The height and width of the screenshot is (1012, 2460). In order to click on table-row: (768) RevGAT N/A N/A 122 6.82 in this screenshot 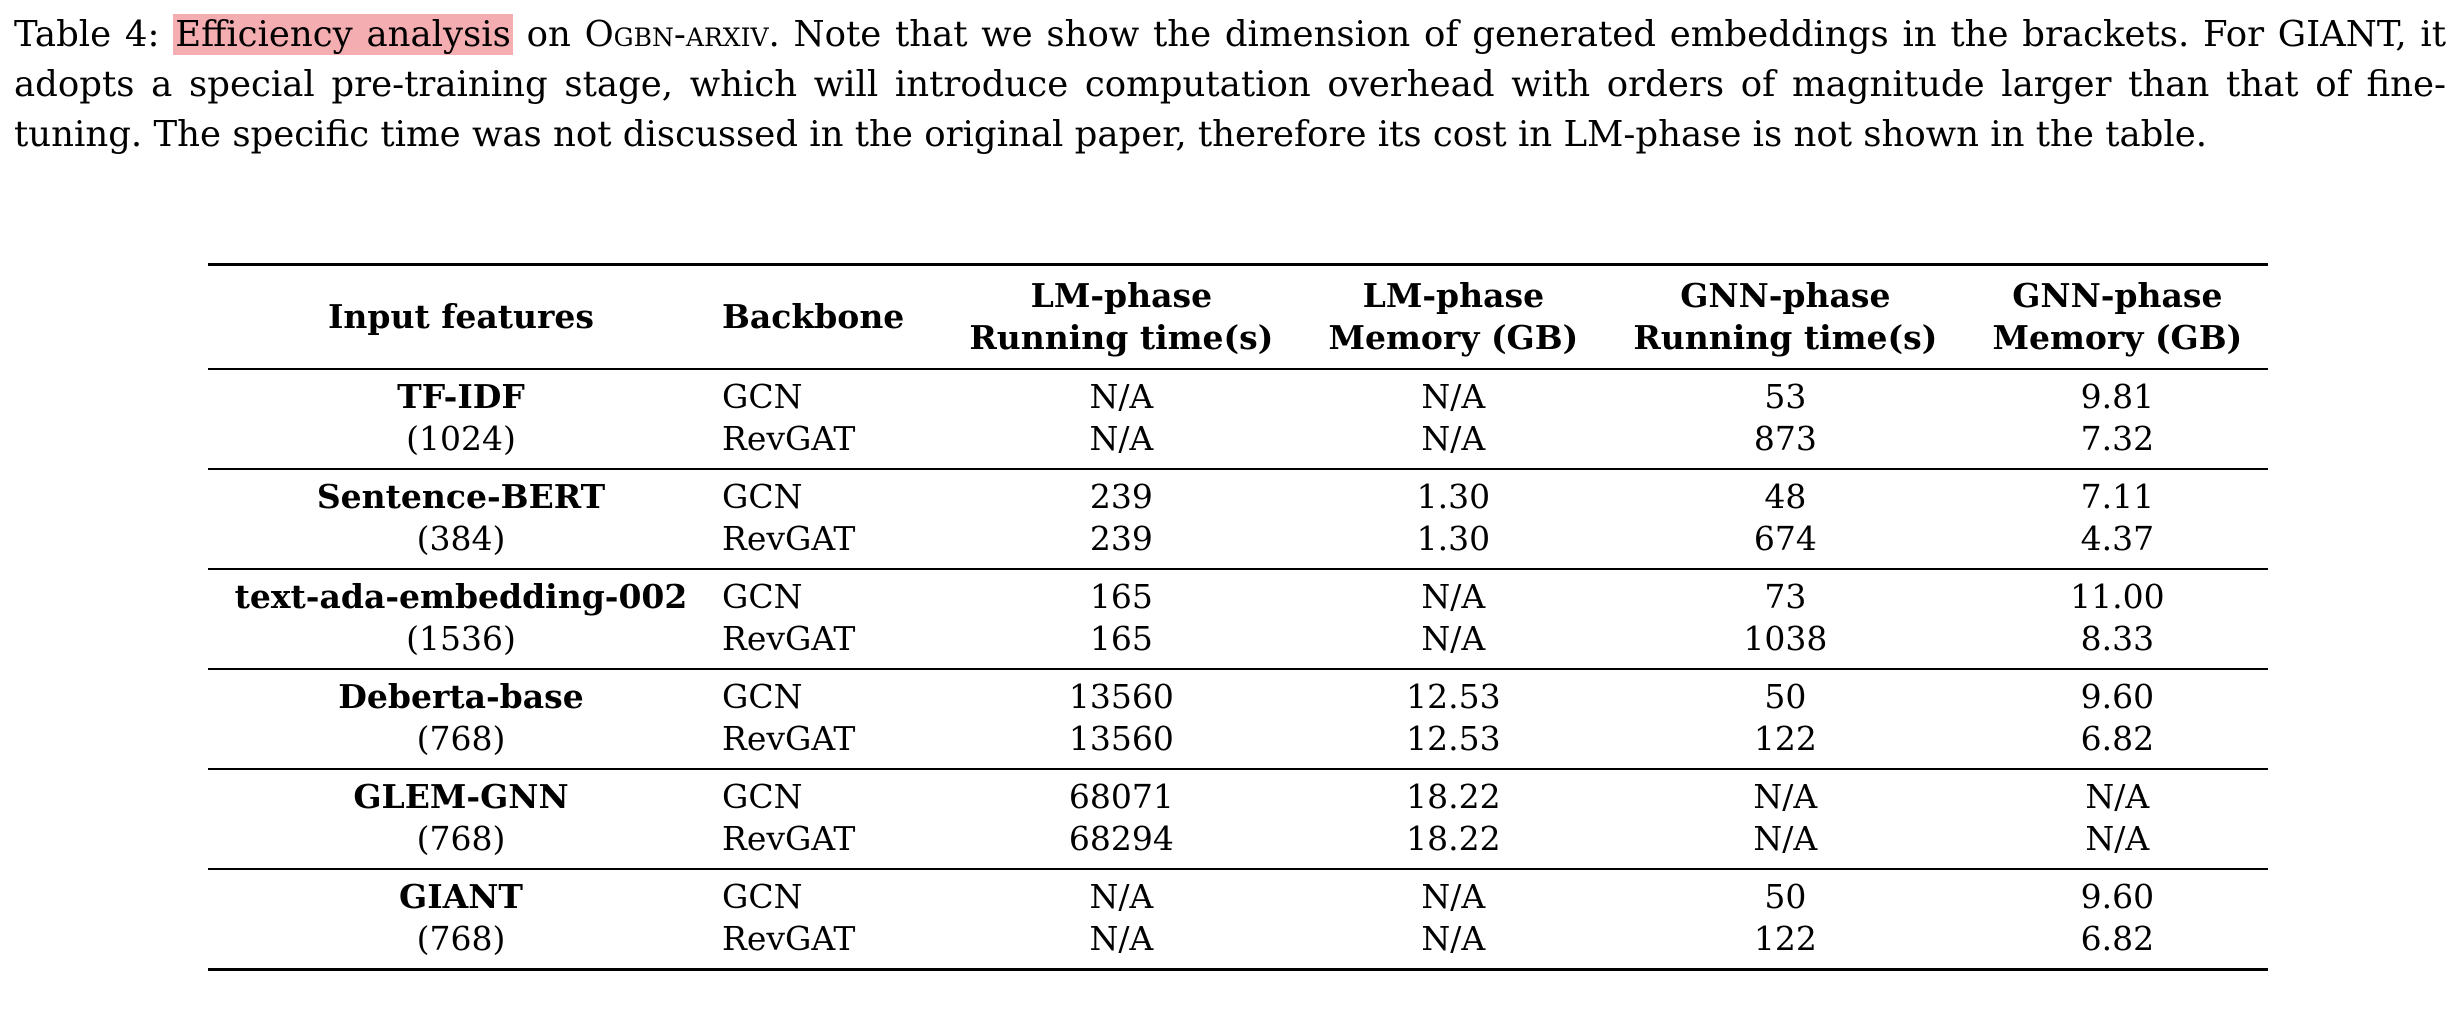, I will do `click(1238, 944)`.